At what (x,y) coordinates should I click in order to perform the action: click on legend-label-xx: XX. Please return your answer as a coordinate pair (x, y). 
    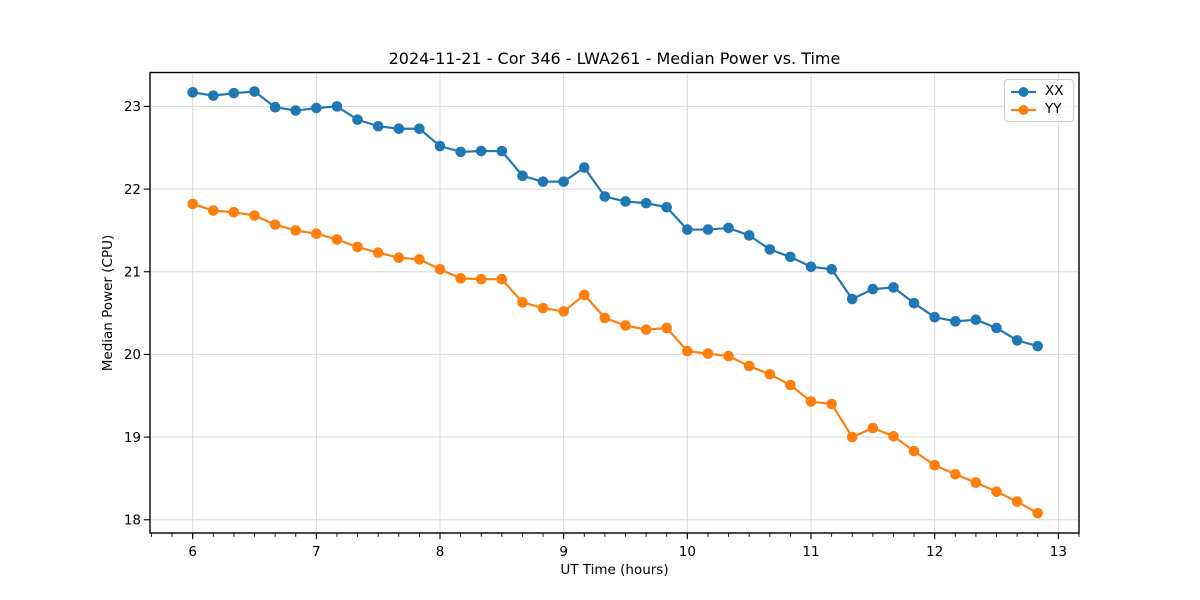
    Looking at the image, I should click on (1054, 90).